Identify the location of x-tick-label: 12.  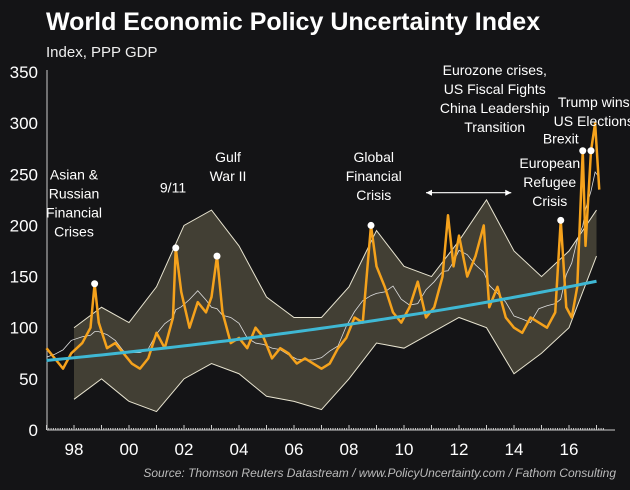
(459, 449).